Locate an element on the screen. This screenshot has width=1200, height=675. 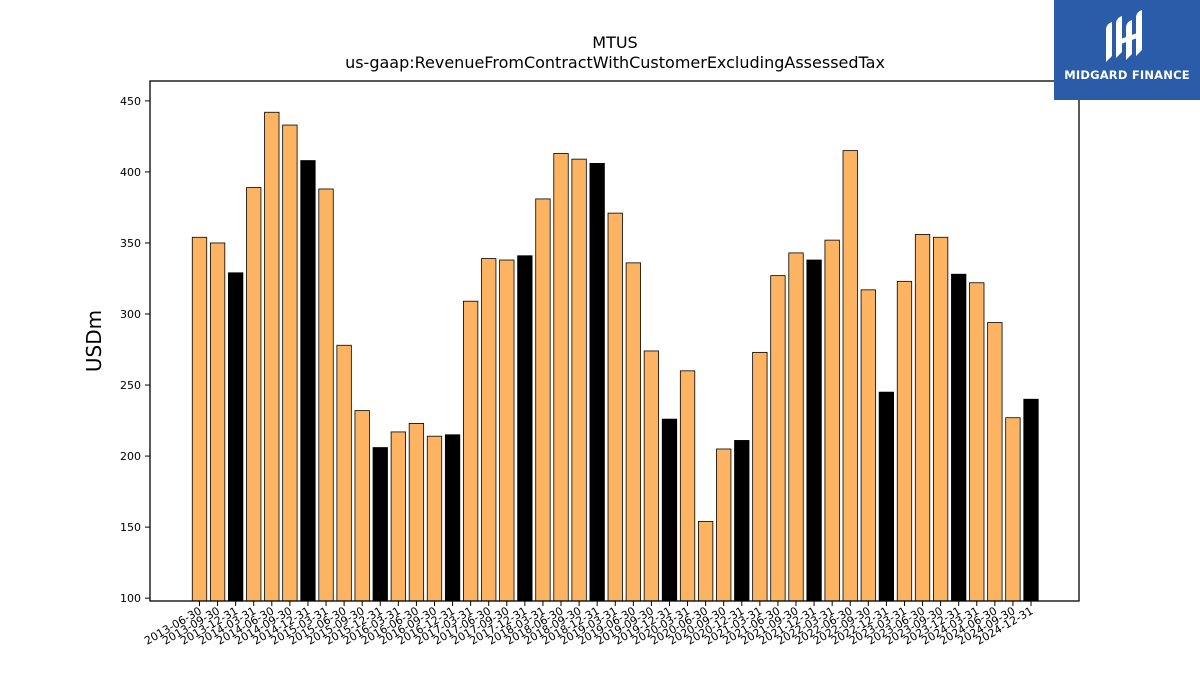
y-tick-label: 200 is located at coordinates (130, 456).